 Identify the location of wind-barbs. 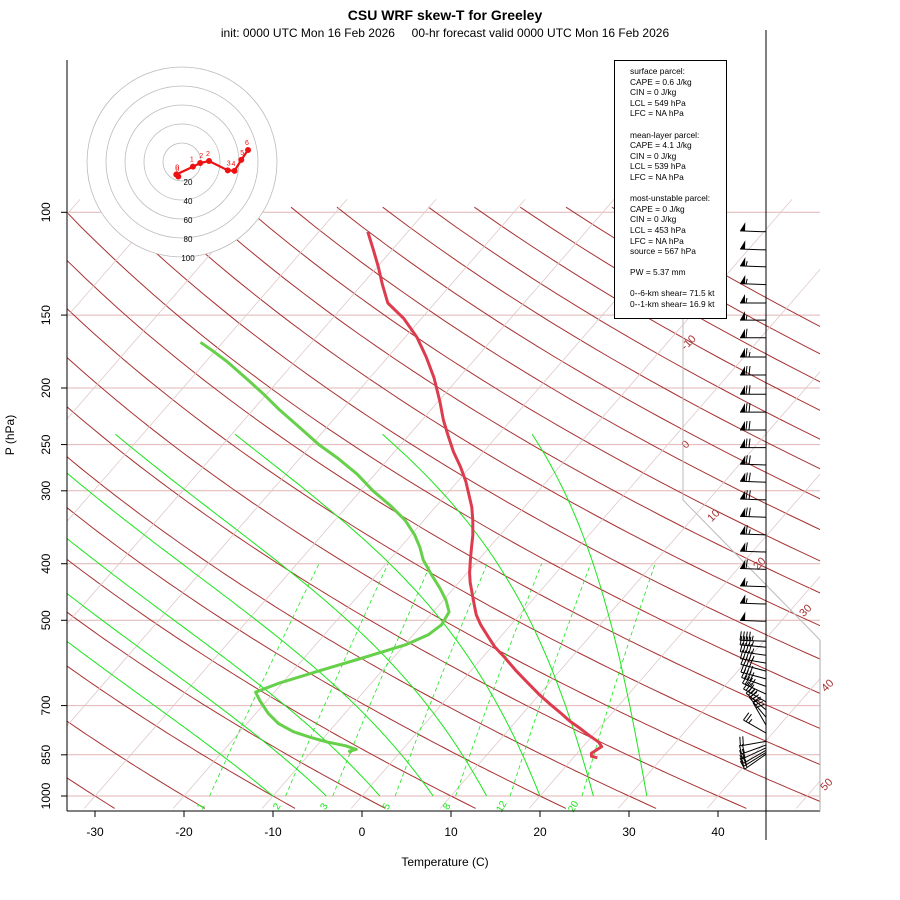
(752, 435).